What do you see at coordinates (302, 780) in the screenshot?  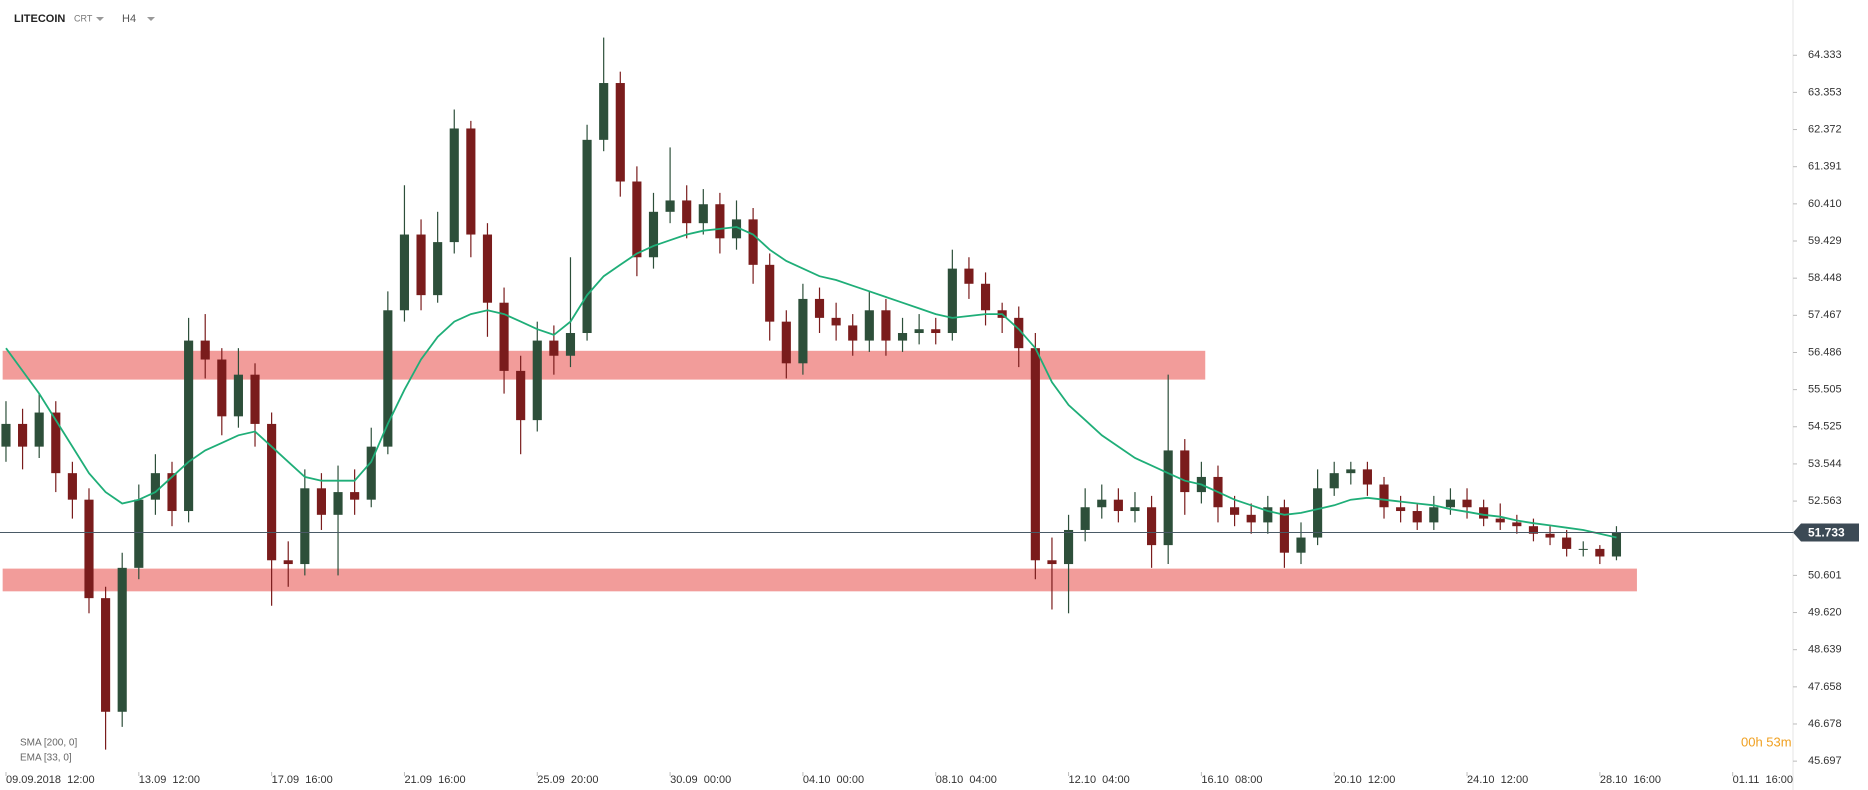 I see `x-tick-label: 17.09 16:00` at bounding box center [302, 780].